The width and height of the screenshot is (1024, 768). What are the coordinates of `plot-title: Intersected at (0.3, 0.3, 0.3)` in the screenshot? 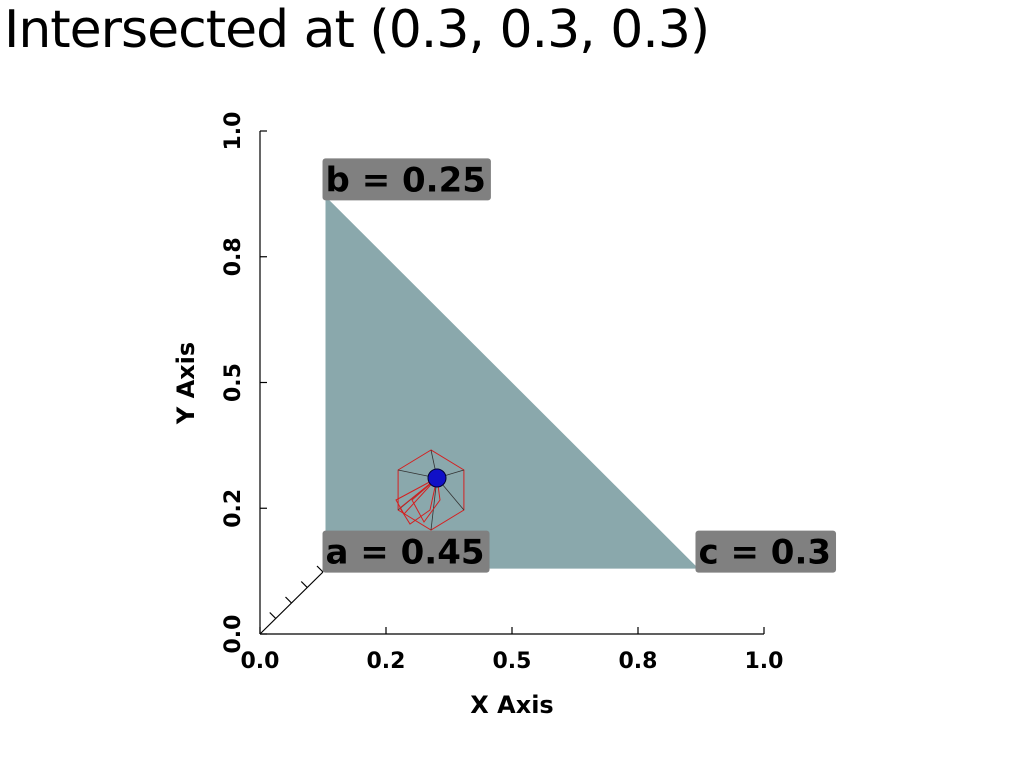 It's located at (357, 30).